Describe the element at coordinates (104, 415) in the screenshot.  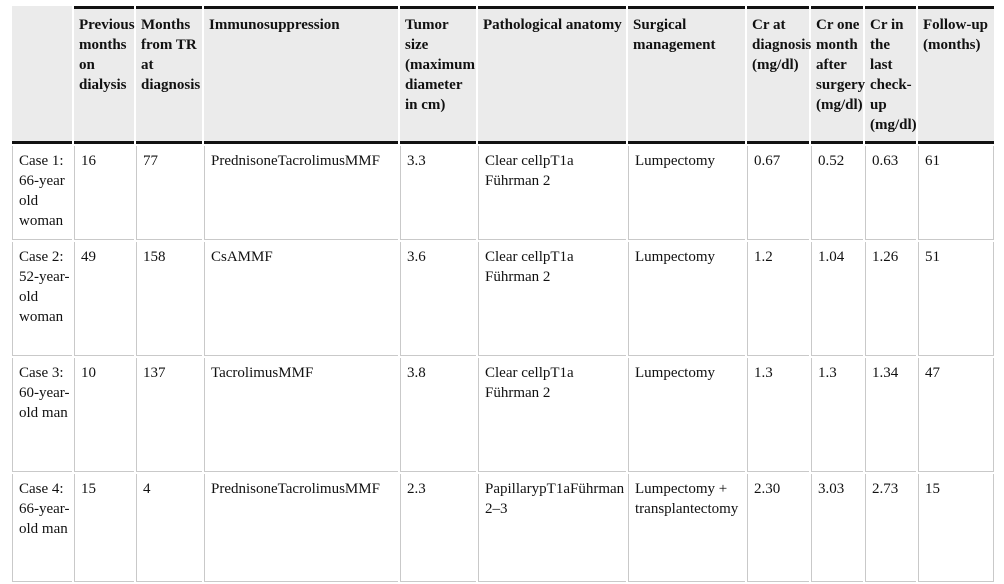
I see `table-cell-dialysis-months: 10` at that location.